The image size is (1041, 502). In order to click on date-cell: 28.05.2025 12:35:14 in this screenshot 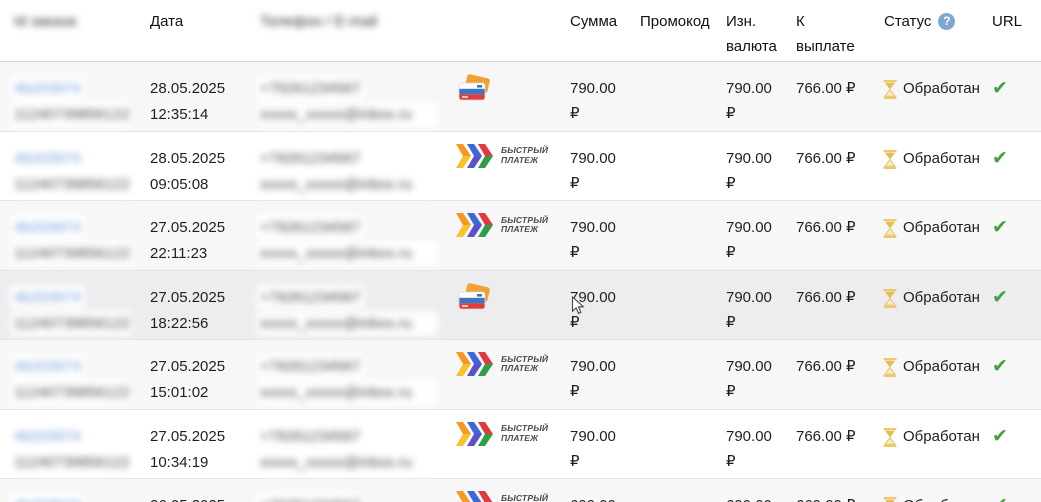, I will do `click(193, 96)`.